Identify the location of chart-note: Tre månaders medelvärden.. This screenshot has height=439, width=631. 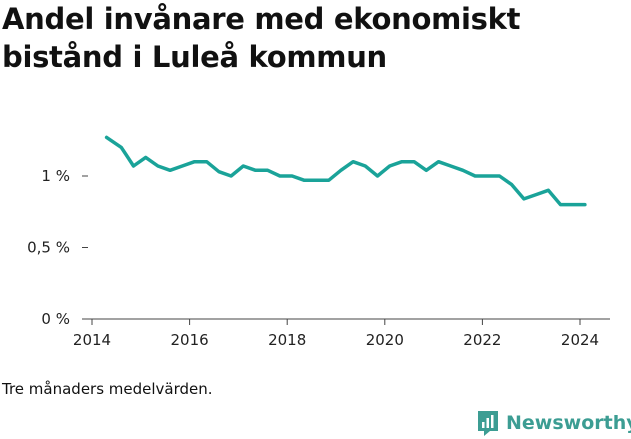
(107, 389).